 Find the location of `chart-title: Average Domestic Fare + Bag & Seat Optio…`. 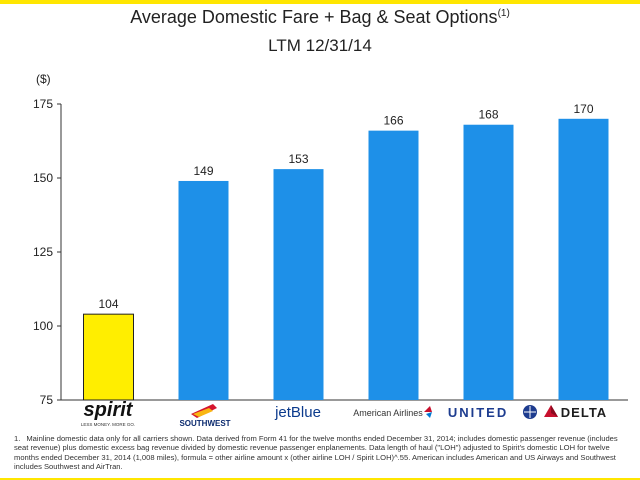

chart-title: Average Domestic Fare + Bag & Seat Optio… is located at coordinates (320, 17).